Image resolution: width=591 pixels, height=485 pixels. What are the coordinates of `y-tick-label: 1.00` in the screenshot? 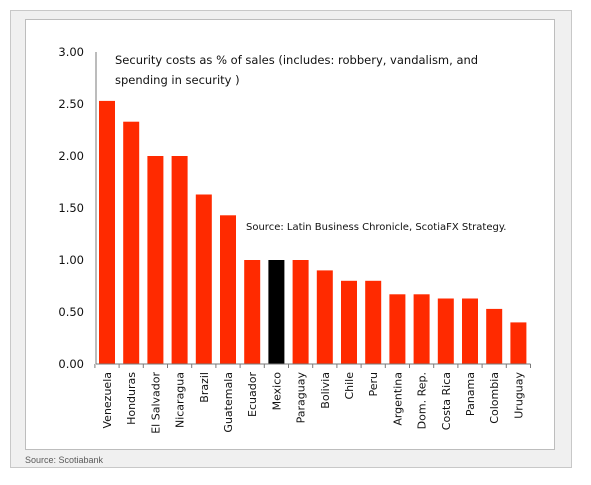 It's located at (71, 260).